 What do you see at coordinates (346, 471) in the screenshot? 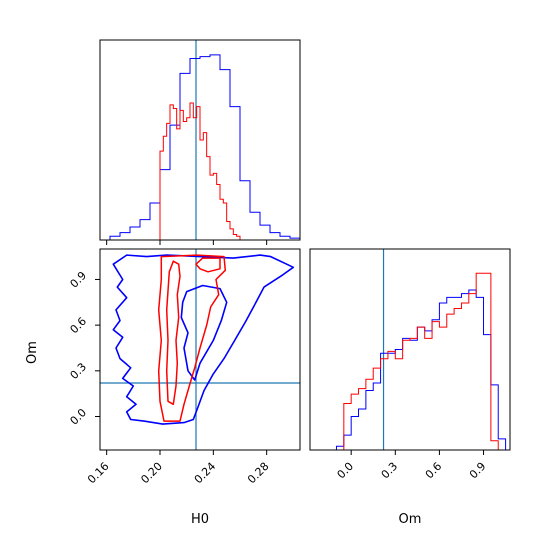
I see `x-tick-label: 0.0` at bounding box center [346, 471].